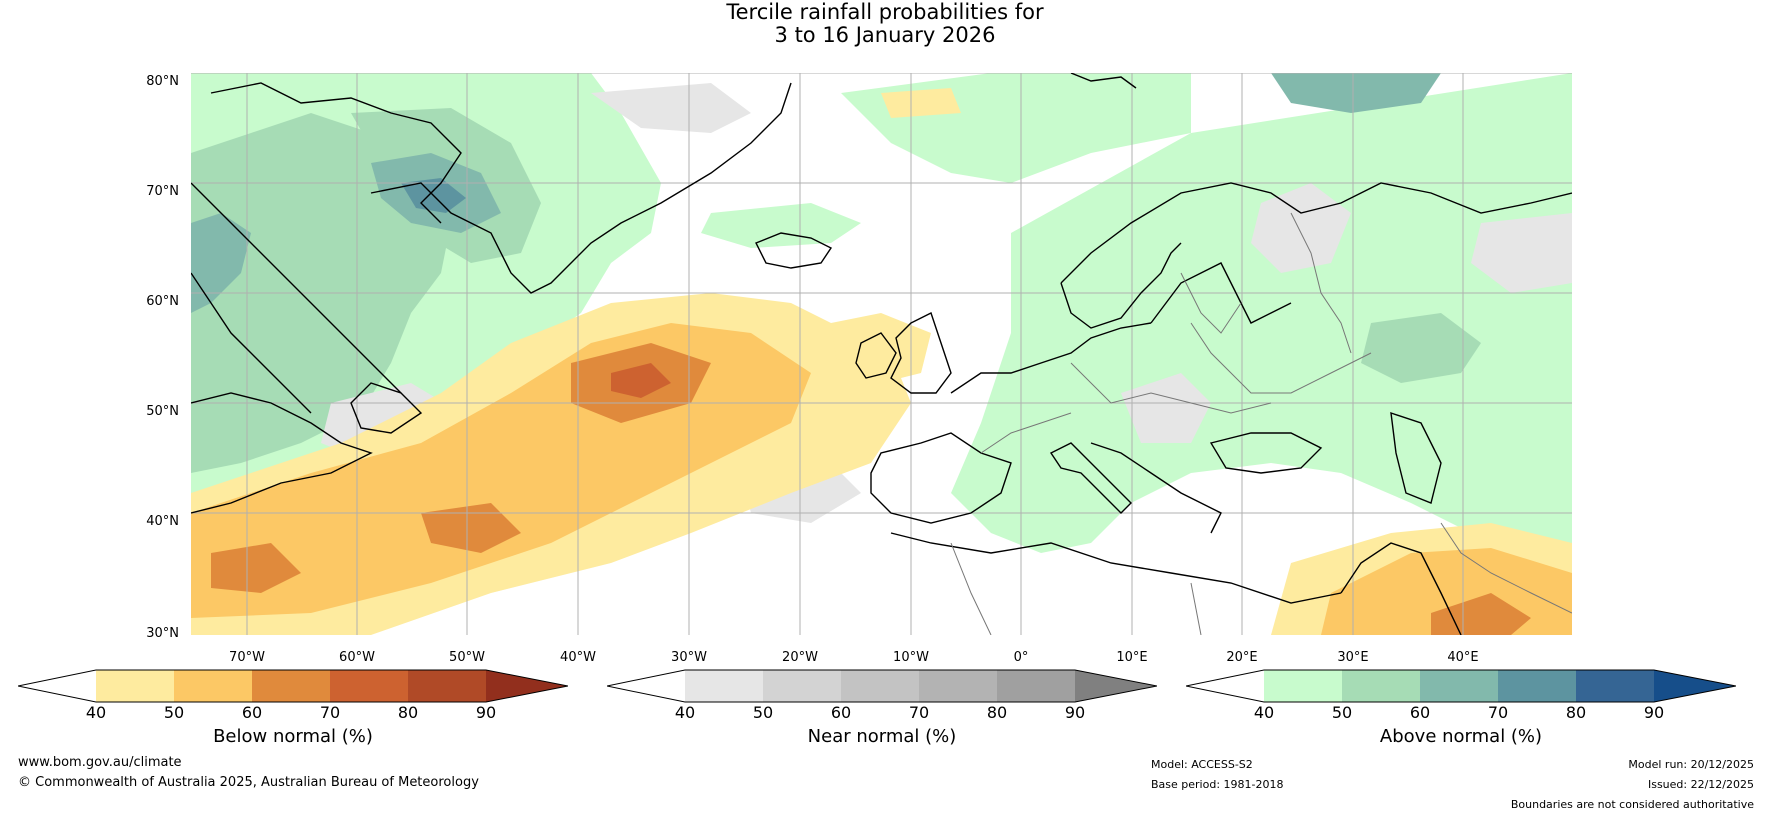 The image size is (1770, 816). I want to click on lon-label-30e: 30°E, so click(1353, 657).